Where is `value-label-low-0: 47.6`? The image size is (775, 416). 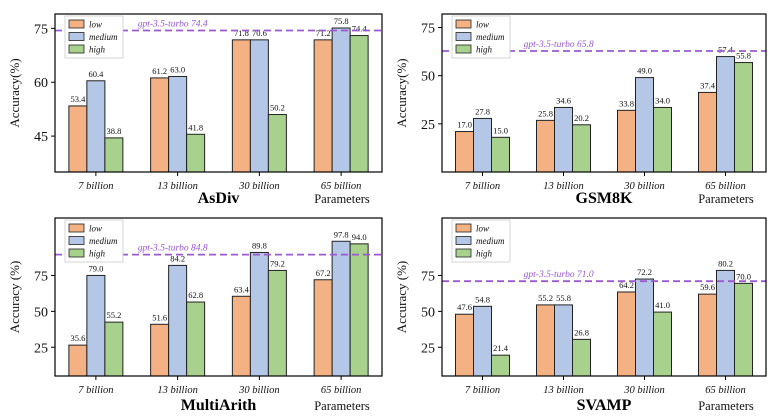 value-label-low-0: 47.6 is located at coordinates (464, 307).